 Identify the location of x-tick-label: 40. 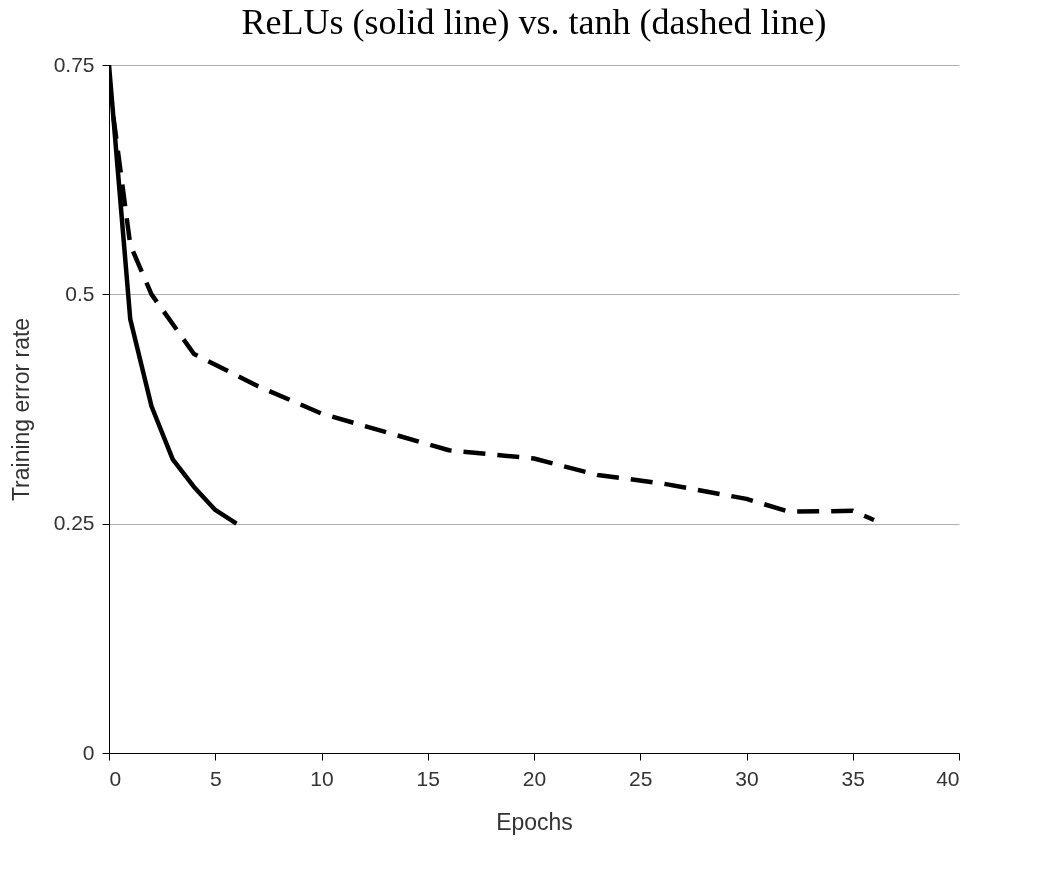
(948, 778).